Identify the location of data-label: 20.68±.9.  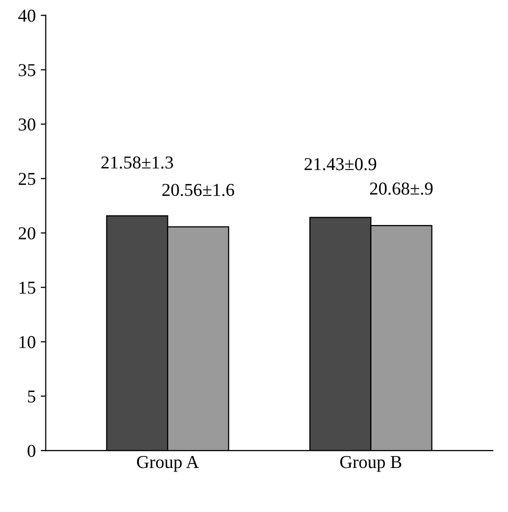
(401, 188).